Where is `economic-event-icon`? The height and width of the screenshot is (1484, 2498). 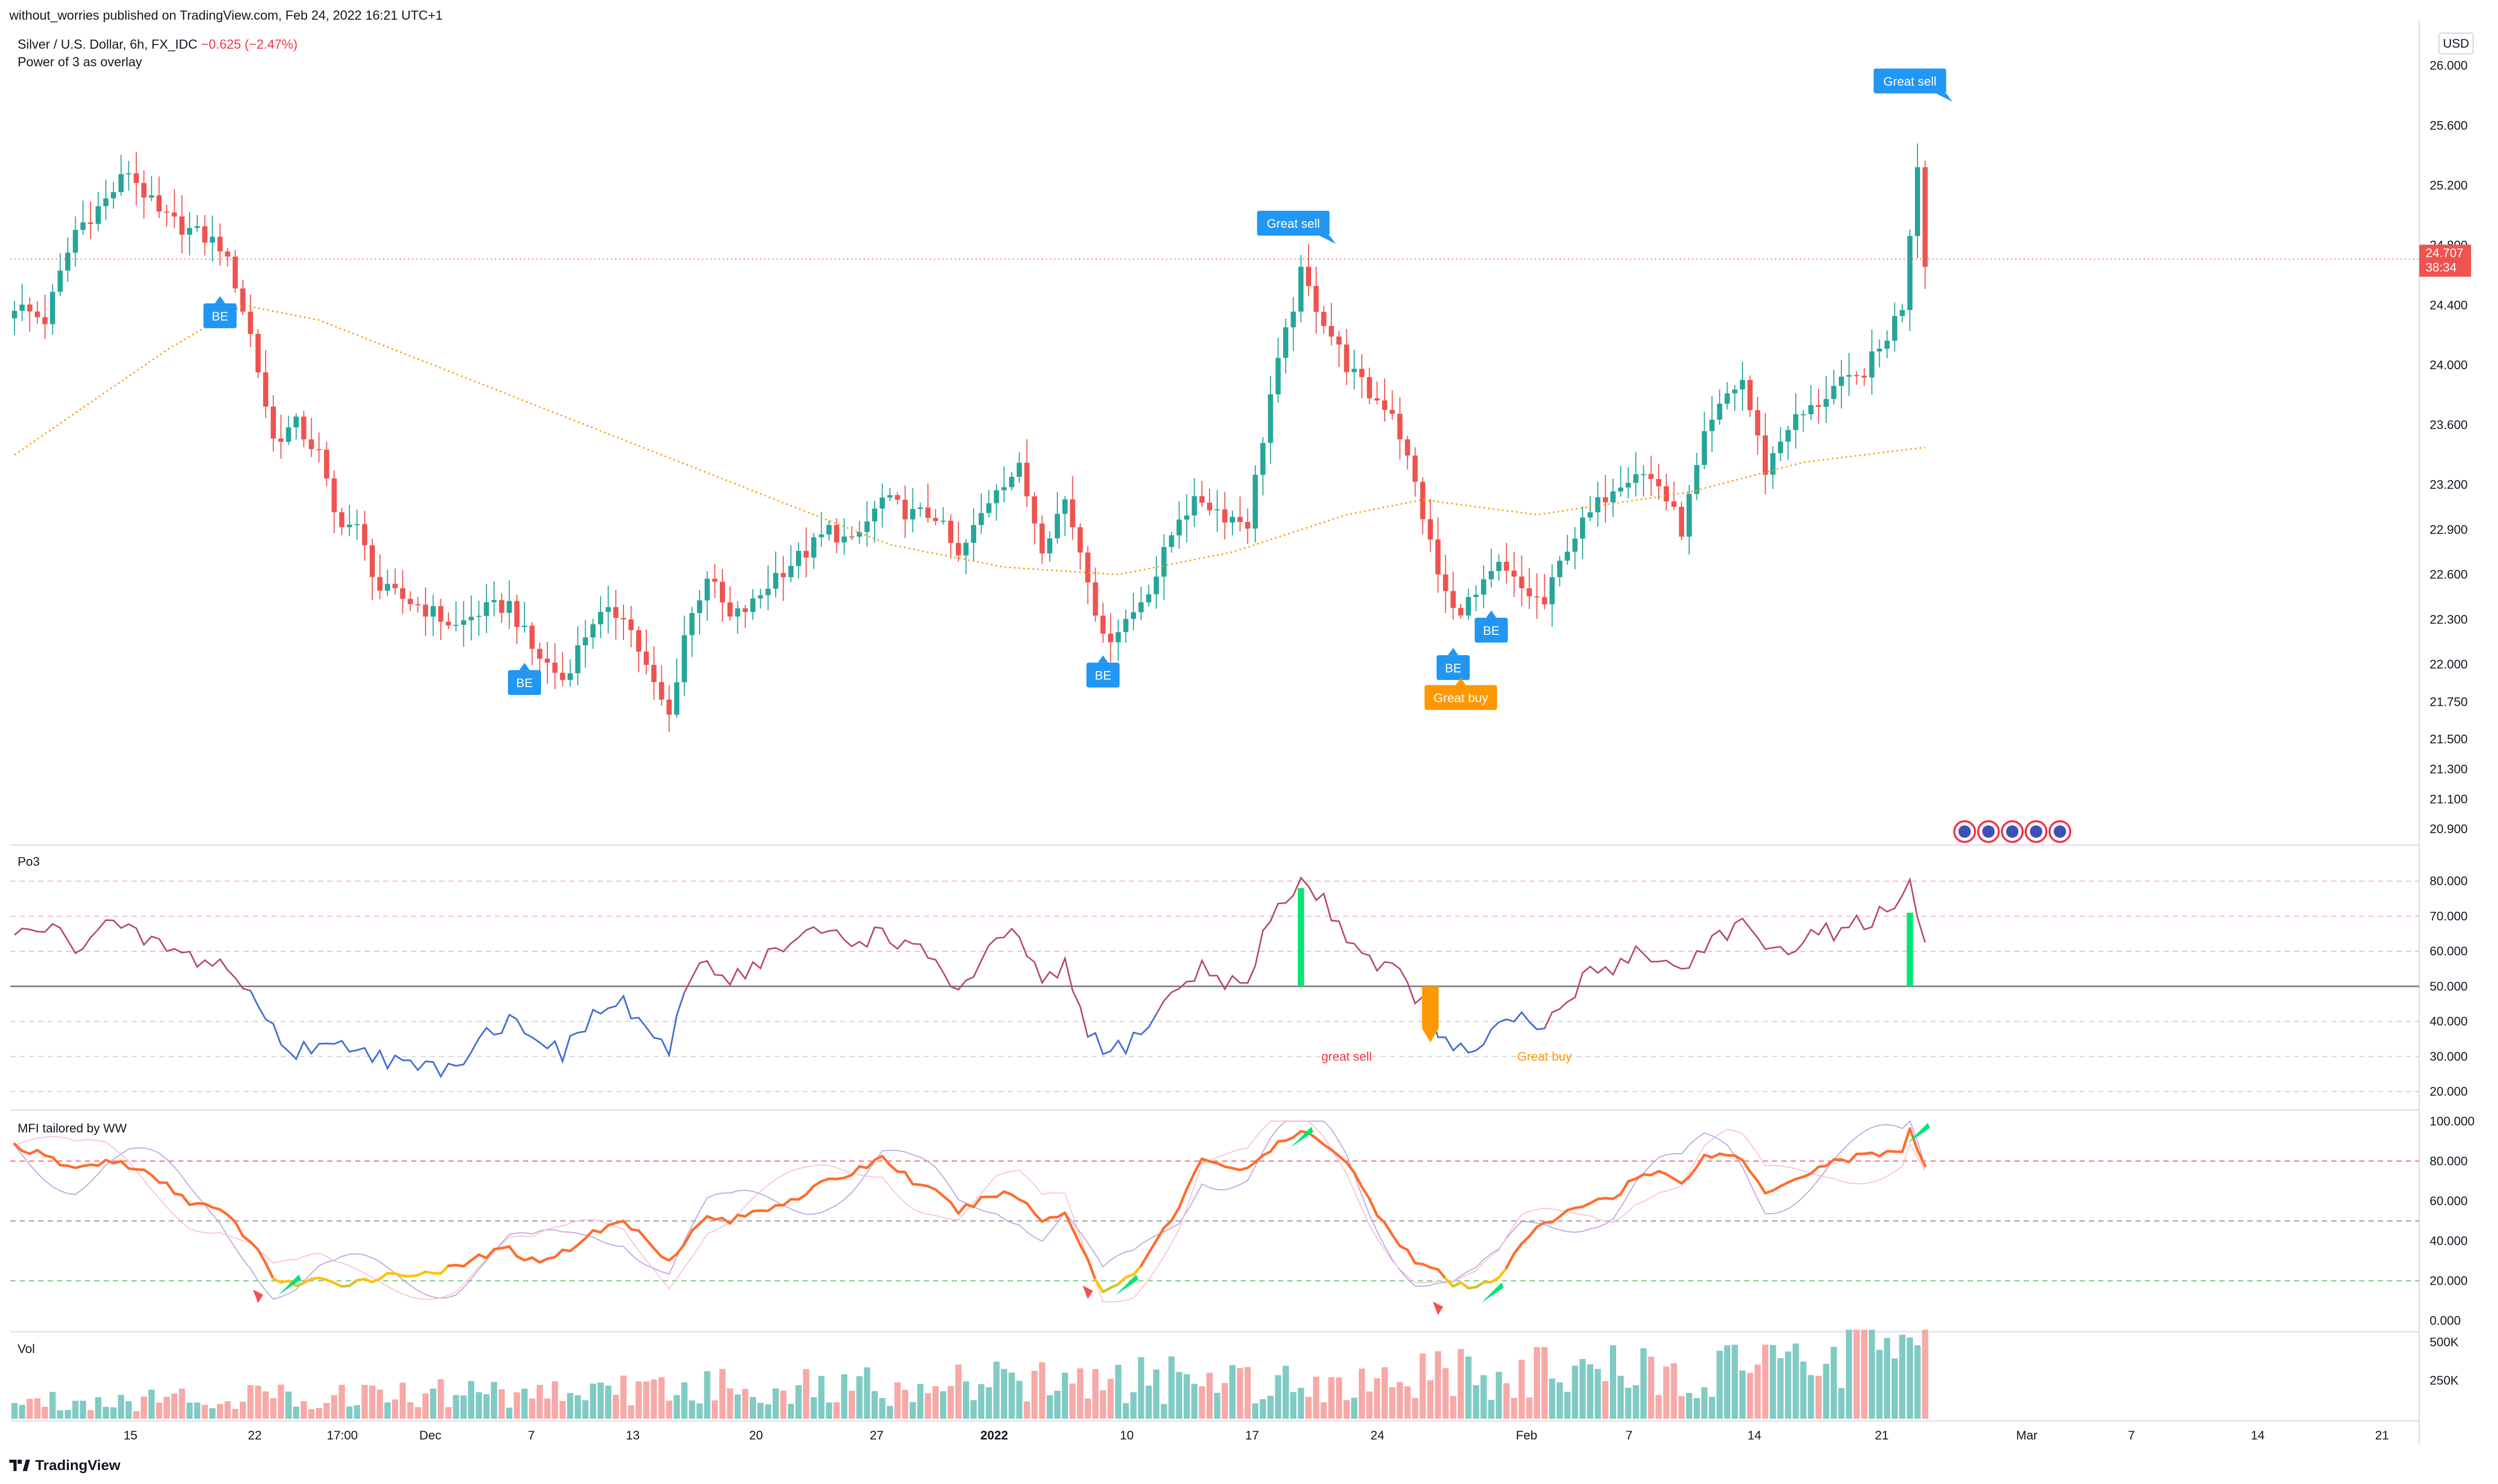 economic-event-icon is located at coordinates (2036, 832).